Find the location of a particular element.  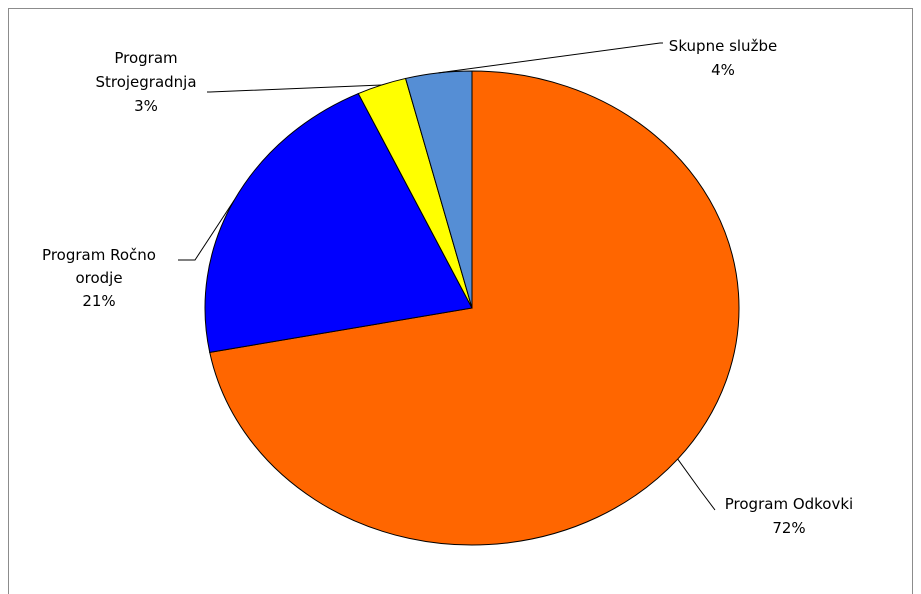

slice-label-percent: 21% is located at coordinates (98, 301).